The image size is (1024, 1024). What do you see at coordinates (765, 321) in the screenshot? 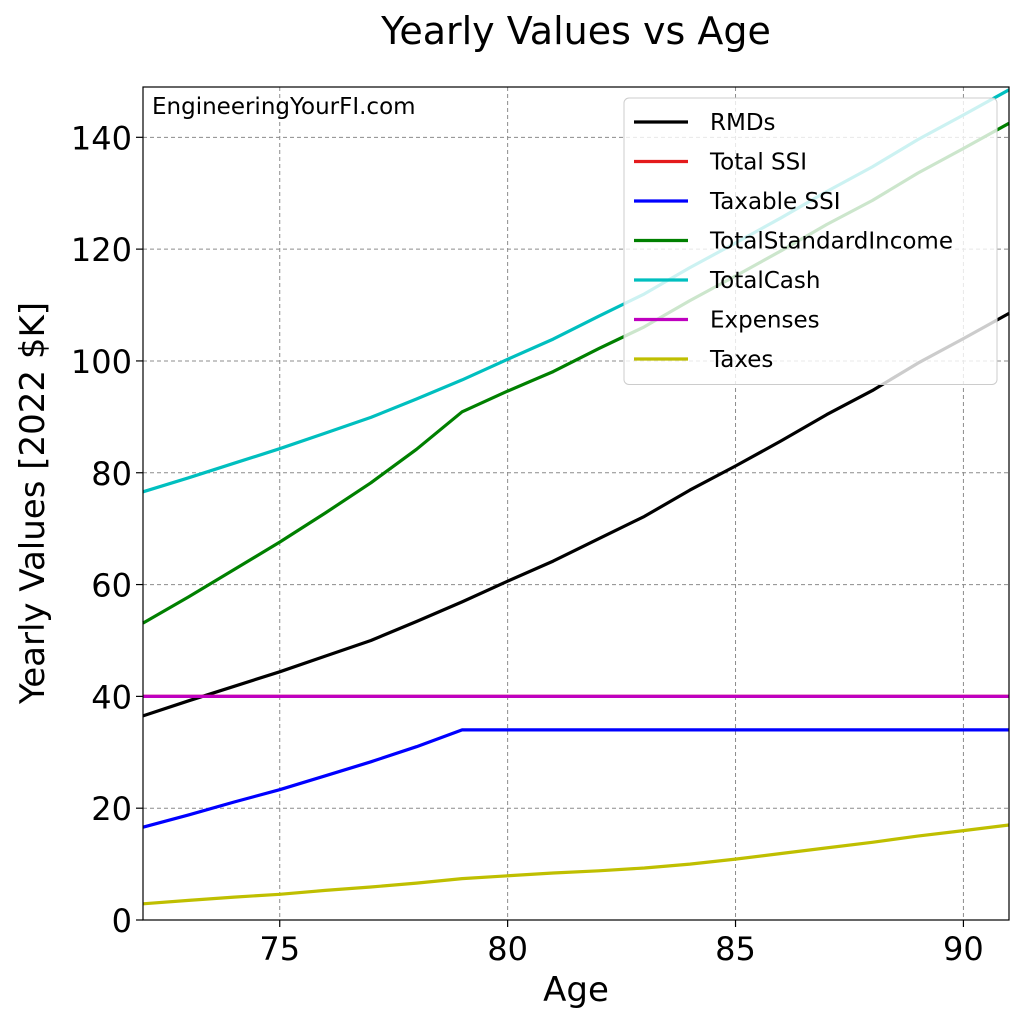
I see `legend-label-expenses: Expenses` at bounding box center [765, 321].